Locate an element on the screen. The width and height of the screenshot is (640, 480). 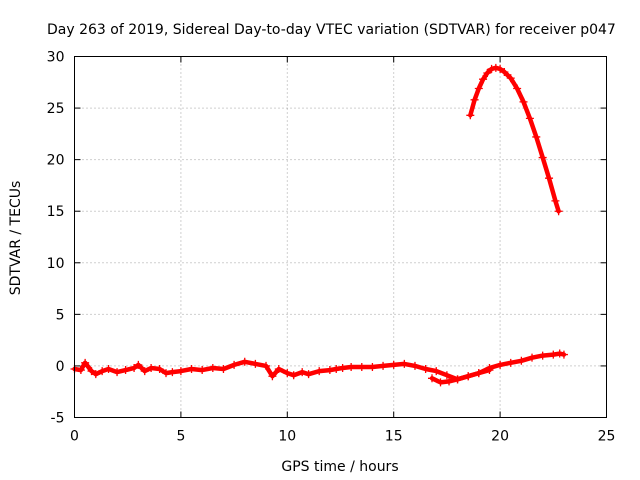
x-tick-label: 25 is located at coordinates (607, 437).